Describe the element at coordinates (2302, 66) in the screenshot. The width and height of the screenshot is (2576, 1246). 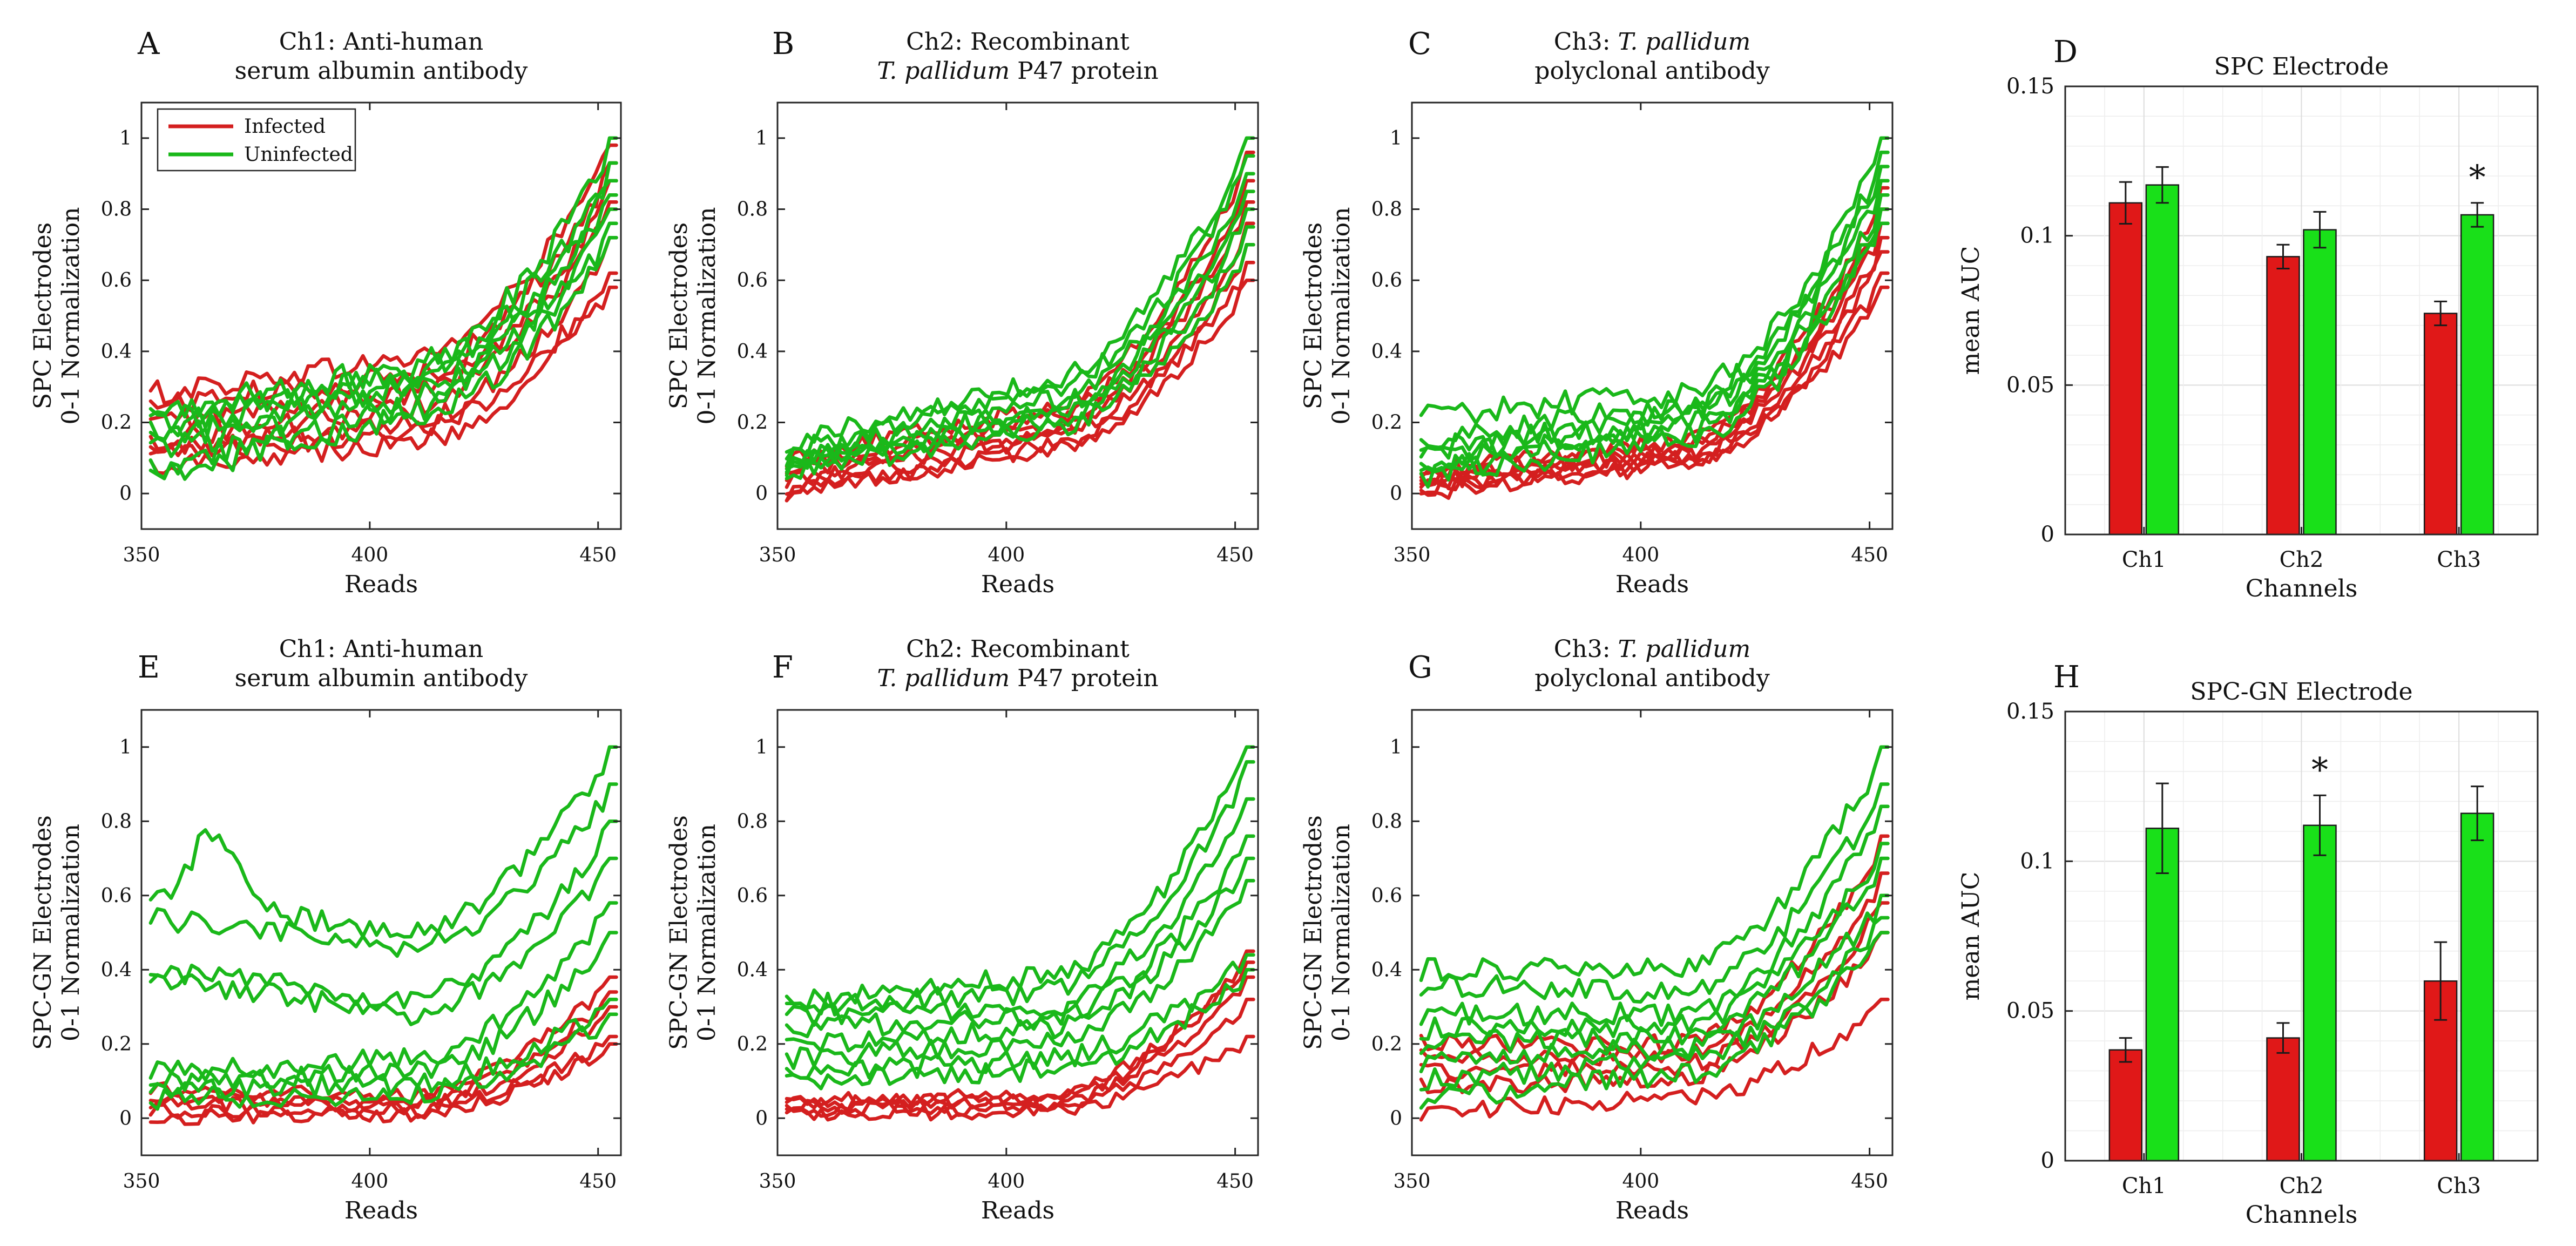
I see `panel-title: SPC Electrode` at that location.